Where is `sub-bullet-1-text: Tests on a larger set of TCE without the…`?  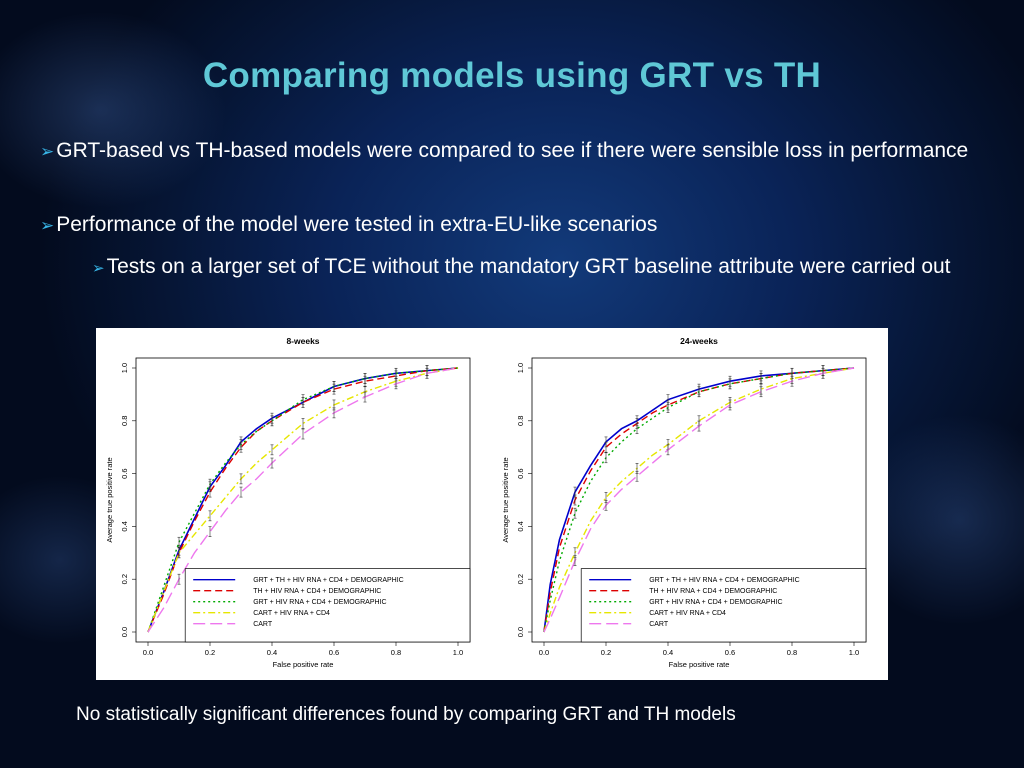
sub-bullet-1-text: Tests on a larger set of TCE without the… is located at coordinates (528, 266).